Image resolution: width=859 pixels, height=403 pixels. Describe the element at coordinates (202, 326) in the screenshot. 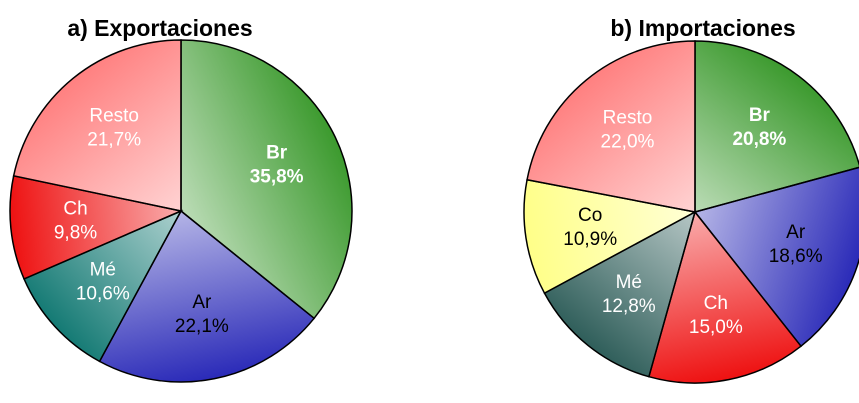

I see `slice-value-label: 22,1%` at that location.